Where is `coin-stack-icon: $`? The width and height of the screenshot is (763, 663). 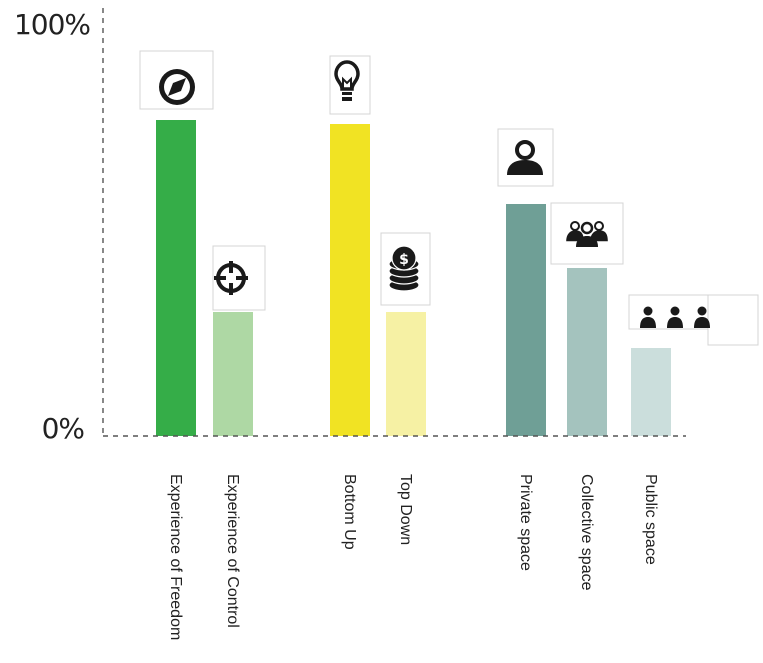 coin-stack-icon: $ is located at coordinates (404, 268).